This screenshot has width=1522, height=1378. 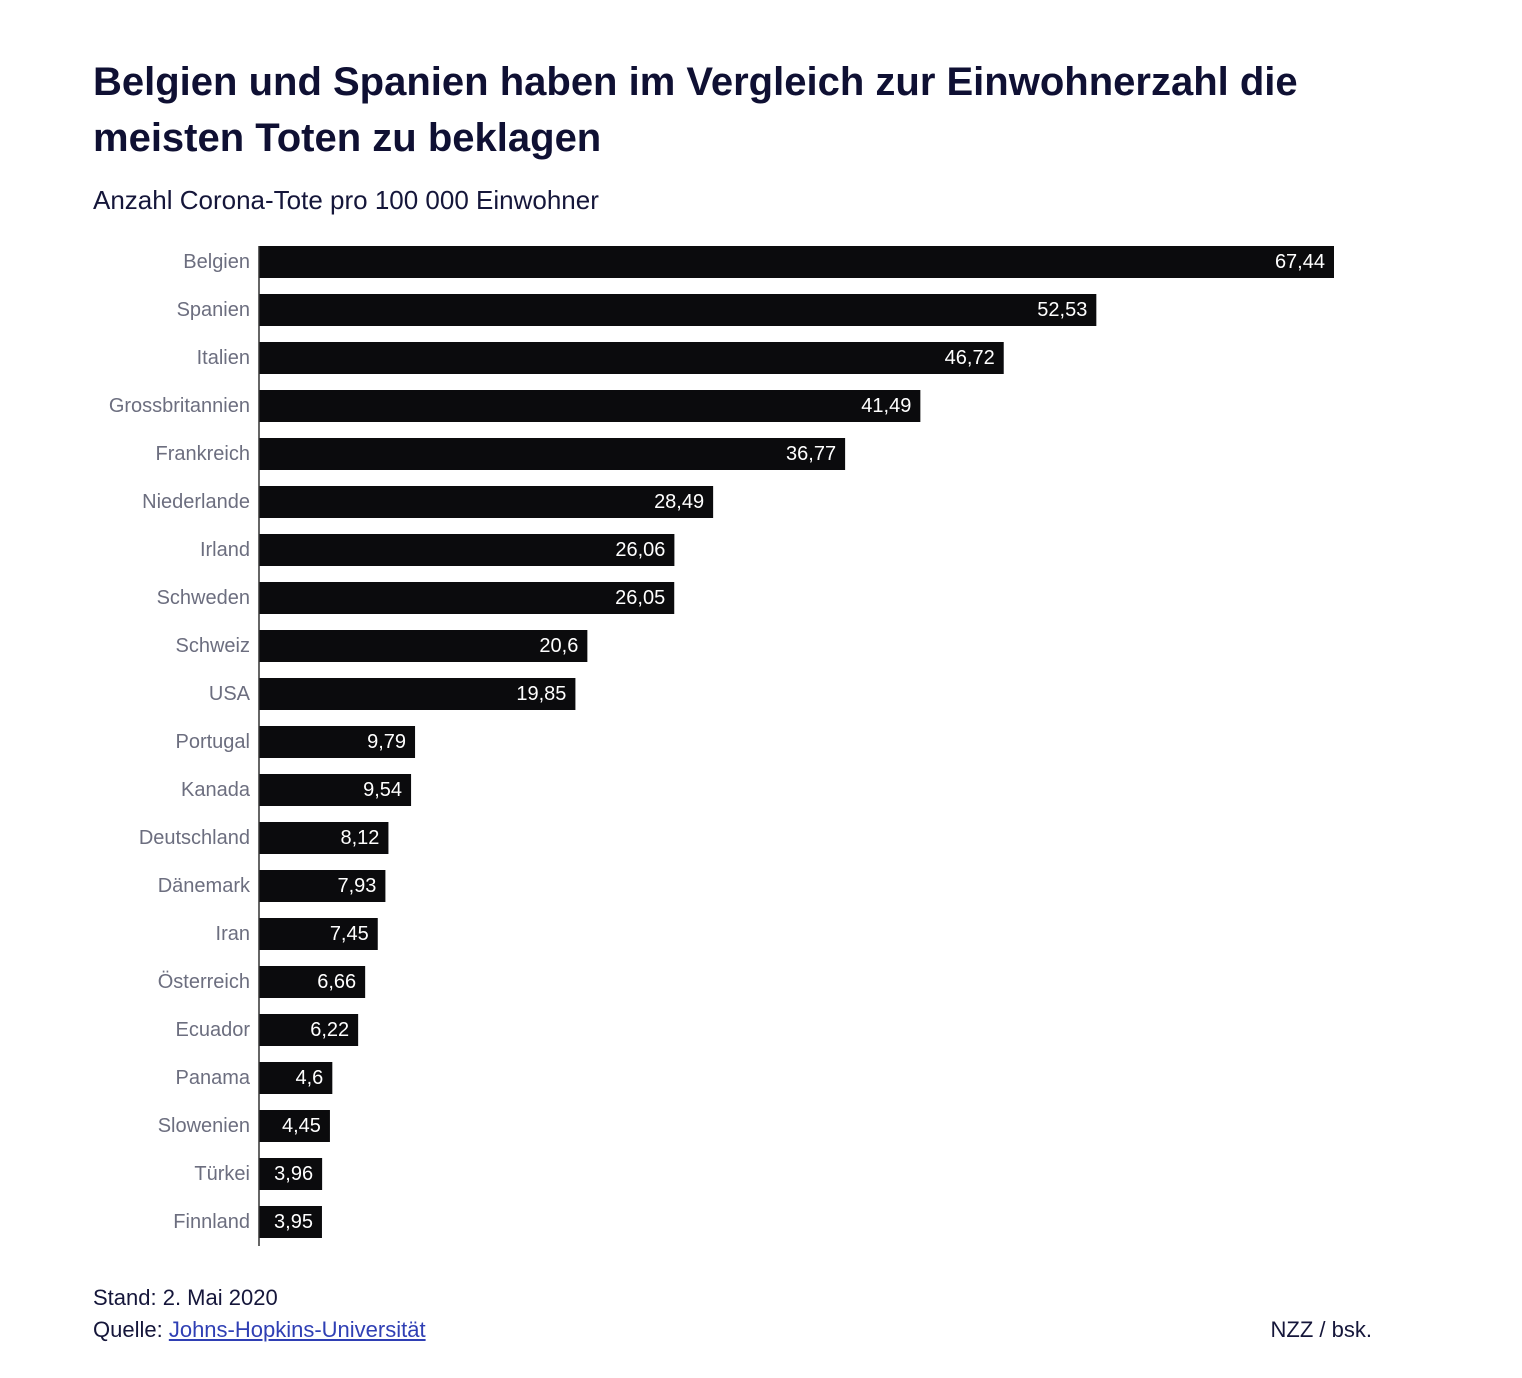 What do you see at coordinates (359, 838) in the screenshot?
I see `value-label: 8,12` at bounding box center [359, 838].